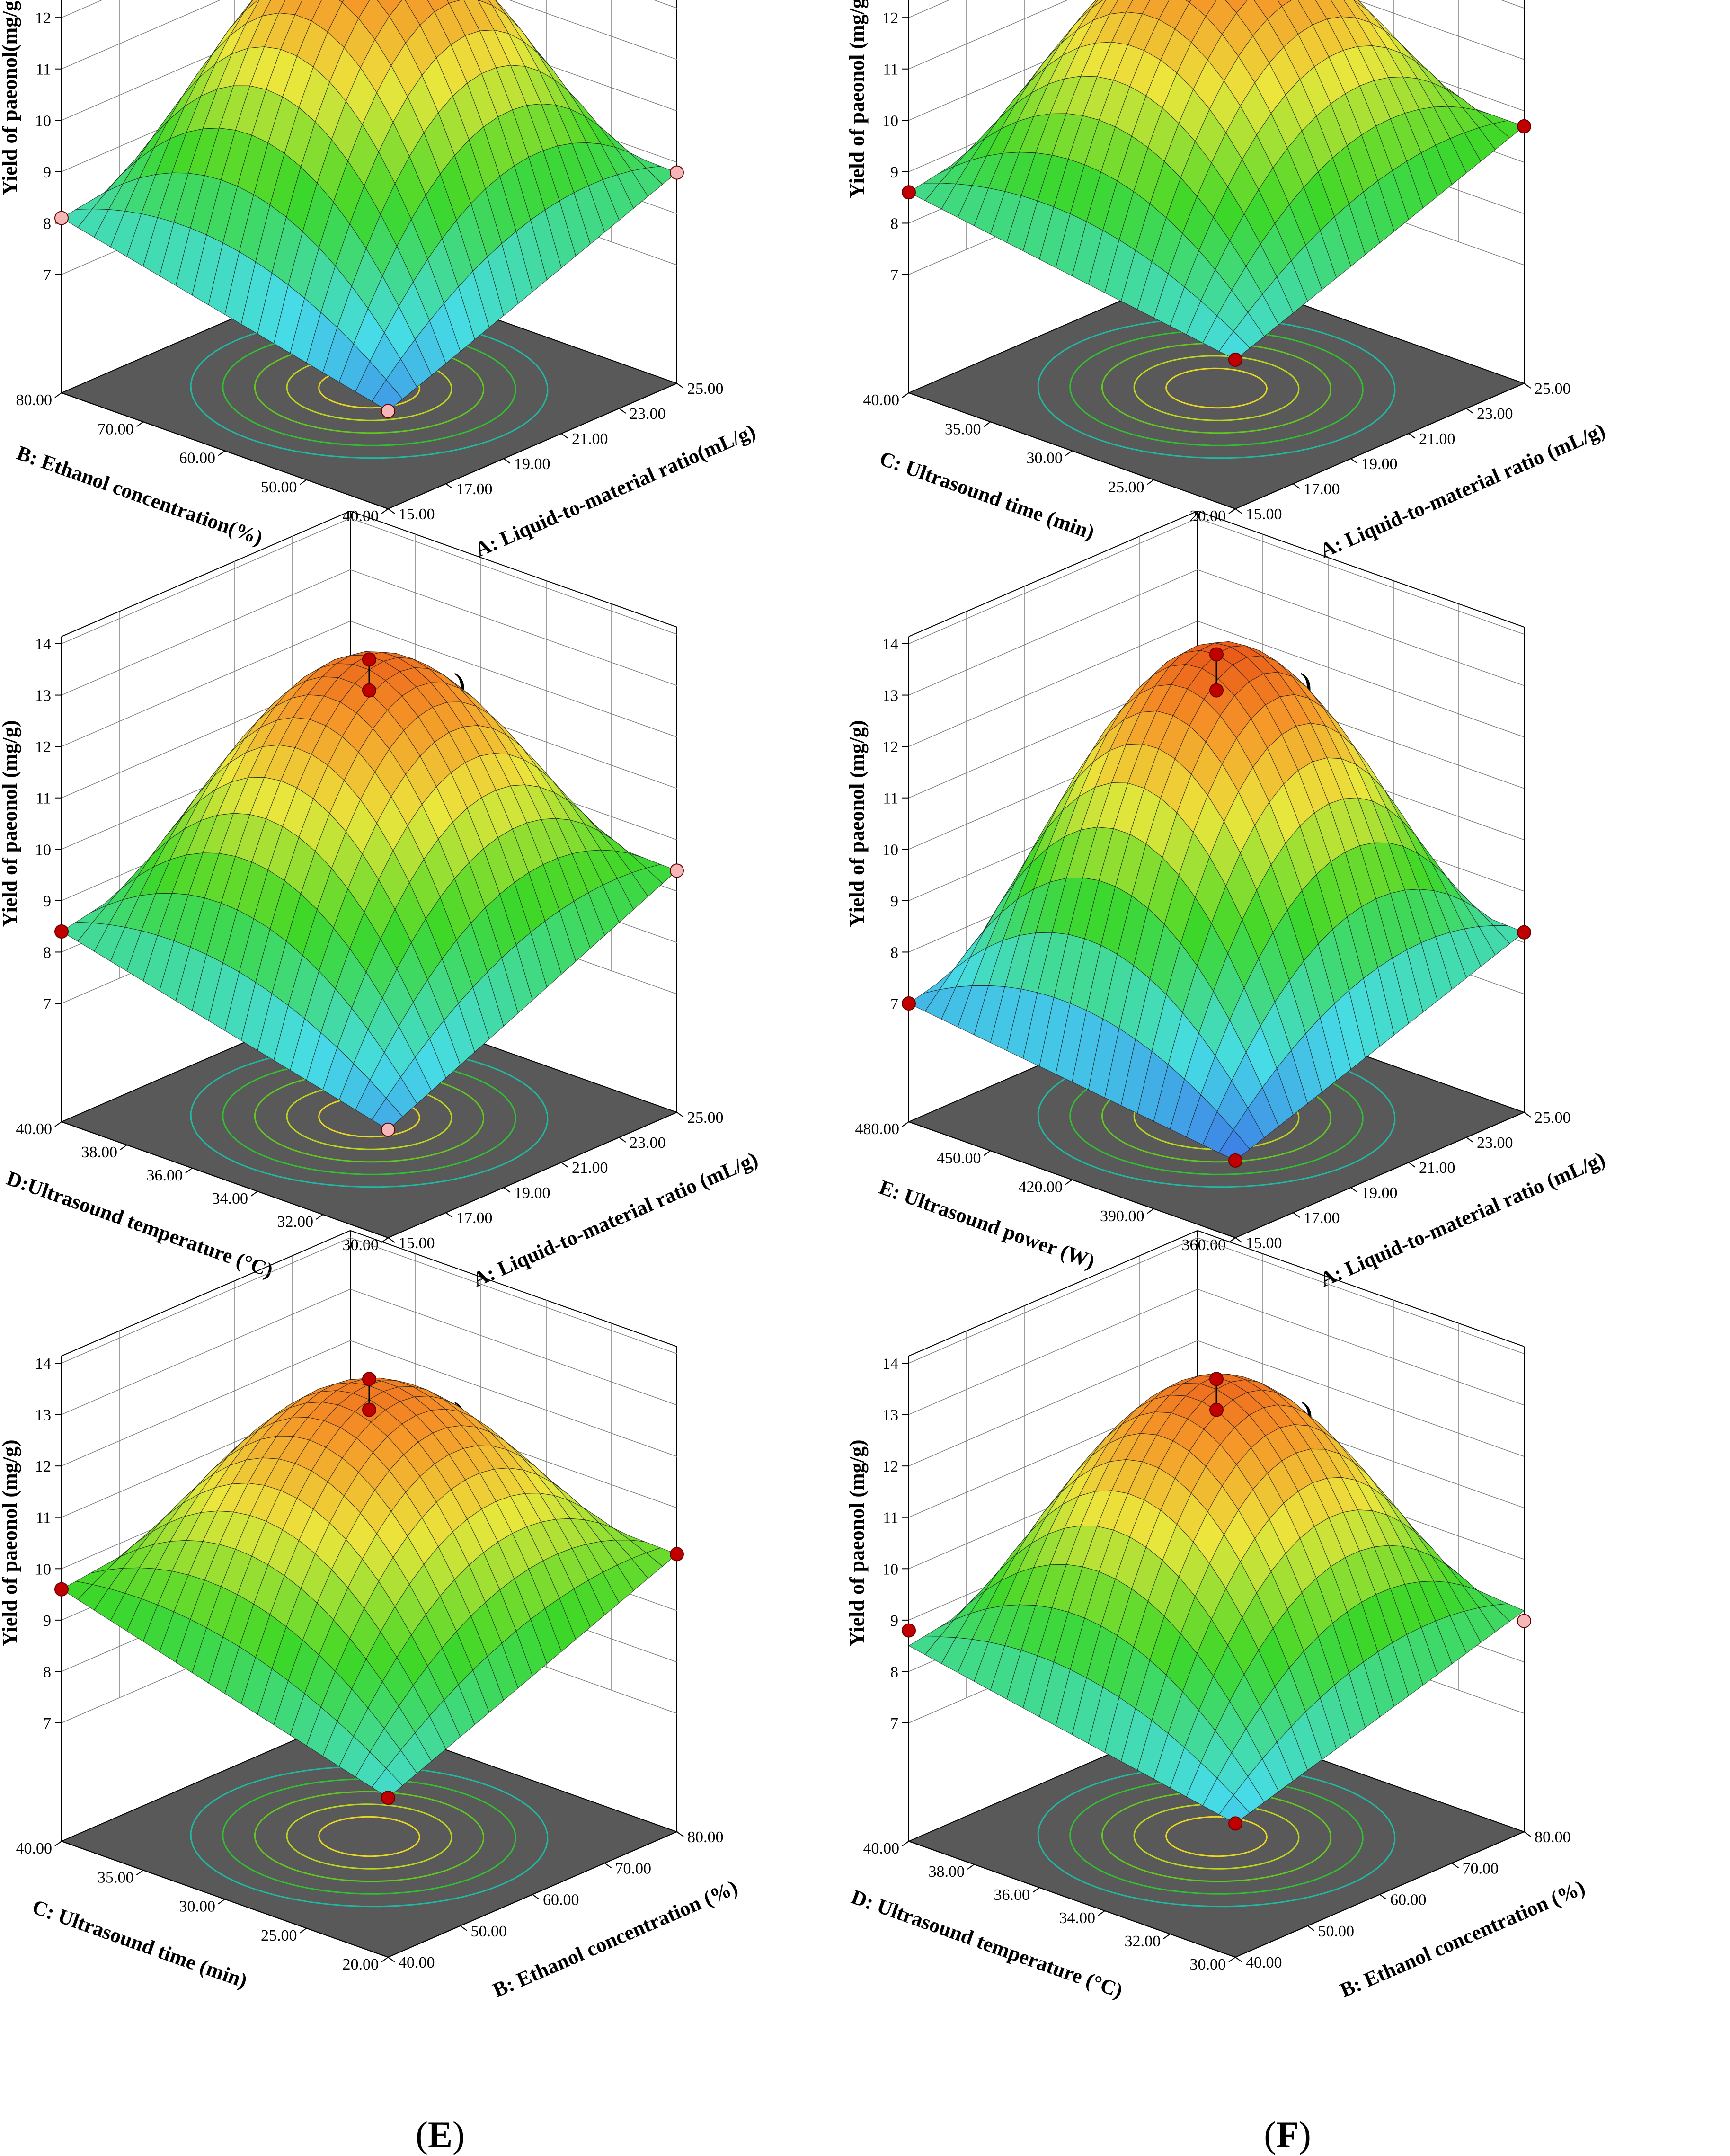 The width and height of the screenshot is (1730, 2156). What do you see at coordinates (1287, 2134) in the screenshot?
I see `caption-f: (F)` at bounding box center [1287, 2134].